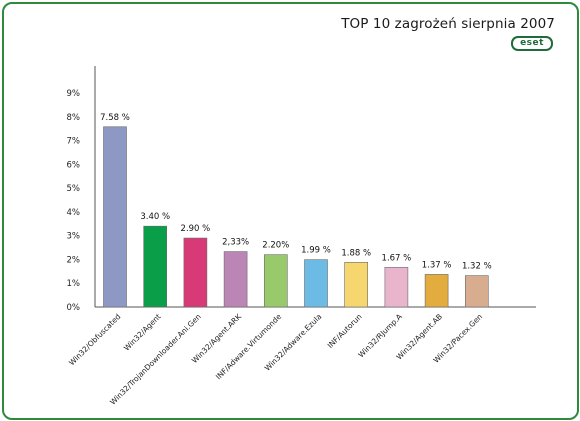 Image resolution: width=580 pixels, height=421 pixels. I want to click on y-tick-label: 4%, so click(74, 213).